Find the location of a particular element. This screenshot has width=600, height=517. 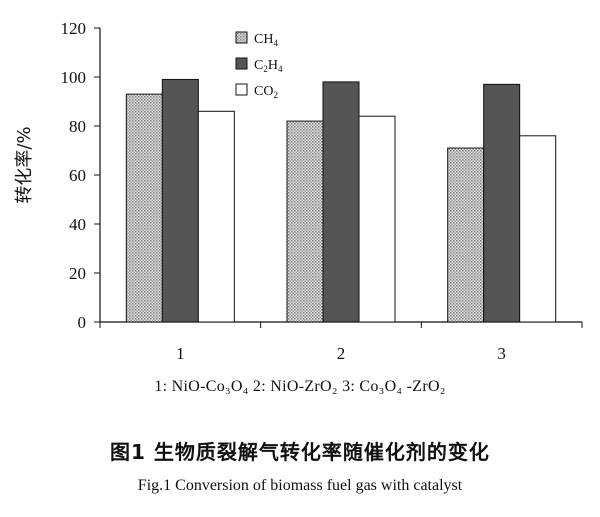

y-tick-label: 120 is located at coordinates (74, 28).